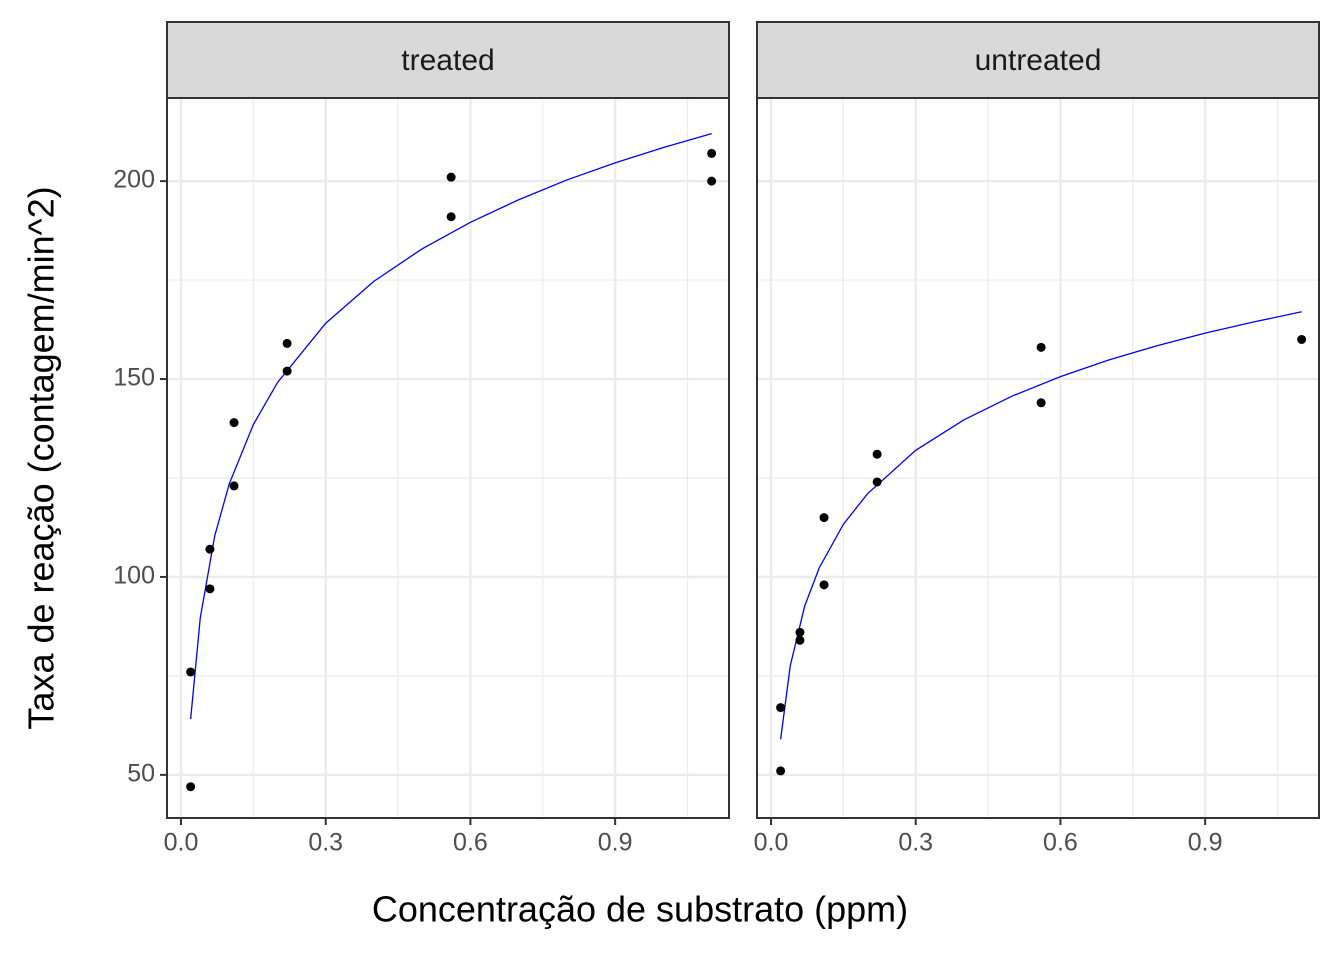  I want to click on strip-label: untreated, so click(1038, 60).